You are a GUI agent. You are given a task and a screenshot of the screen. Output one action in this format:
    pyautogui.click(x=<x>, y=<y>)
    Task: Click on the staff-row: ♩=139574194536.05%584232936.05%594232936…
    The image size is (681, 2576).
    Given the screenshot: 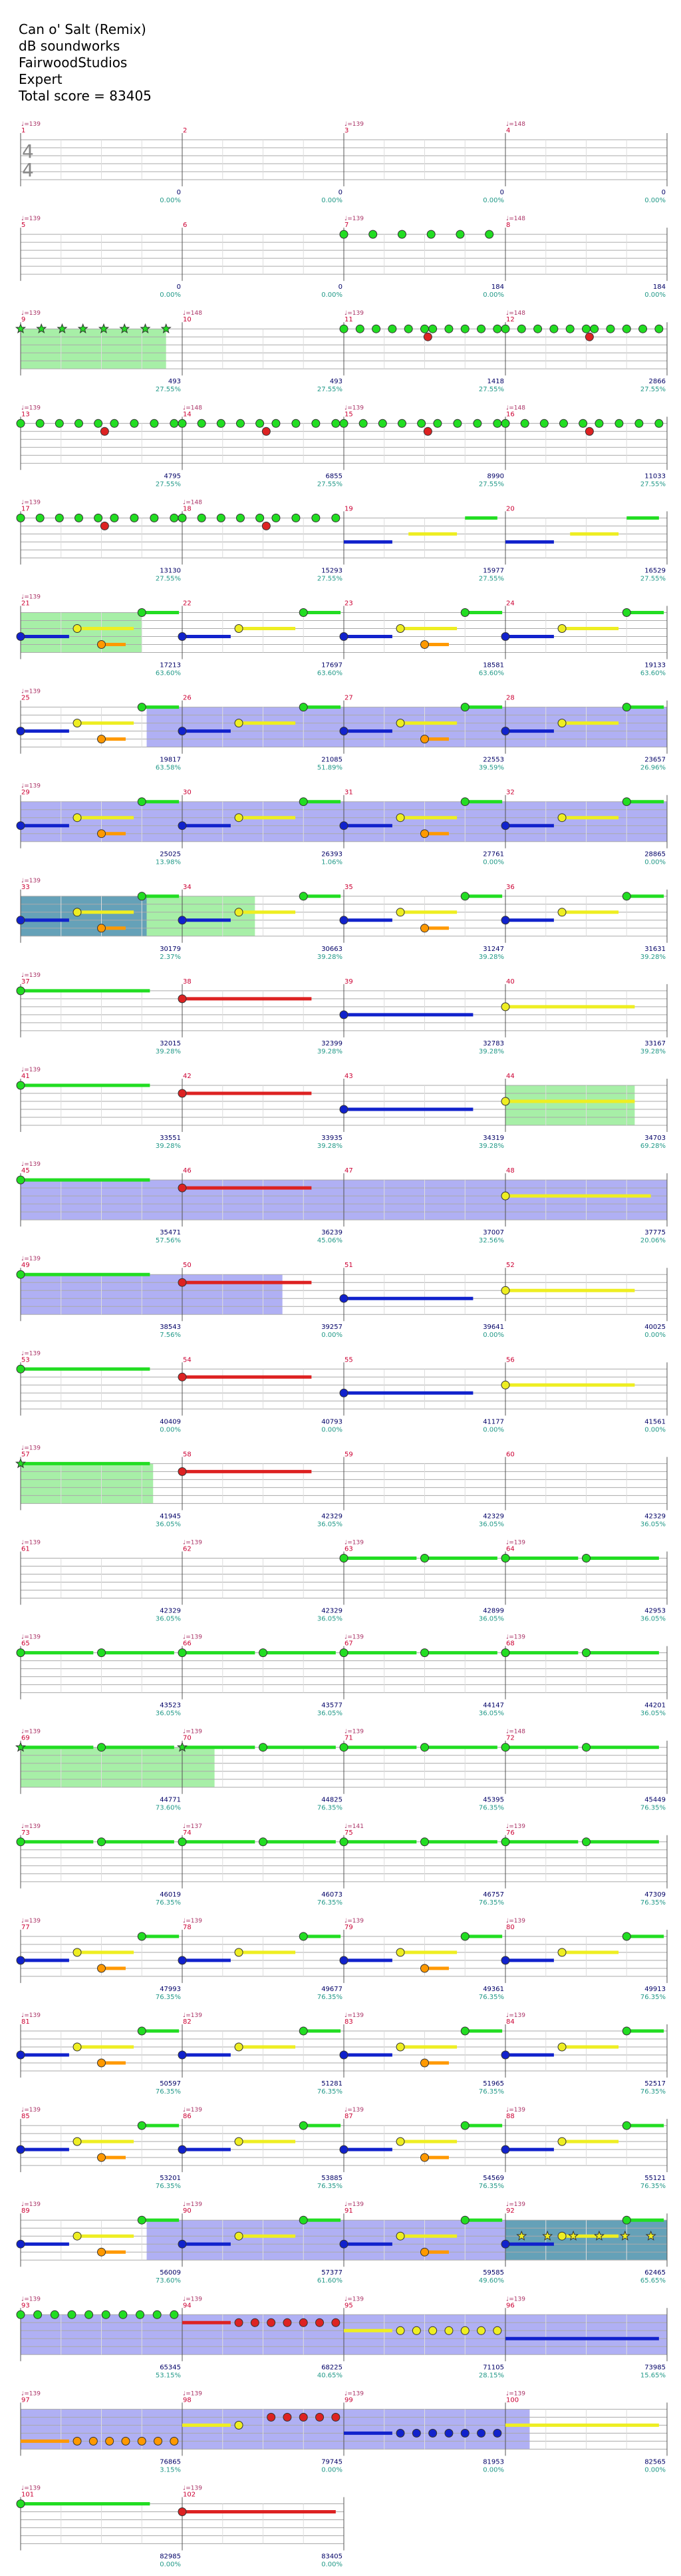 What is the action you would take?
    pyautogui.click(x=344, y=1486)
    